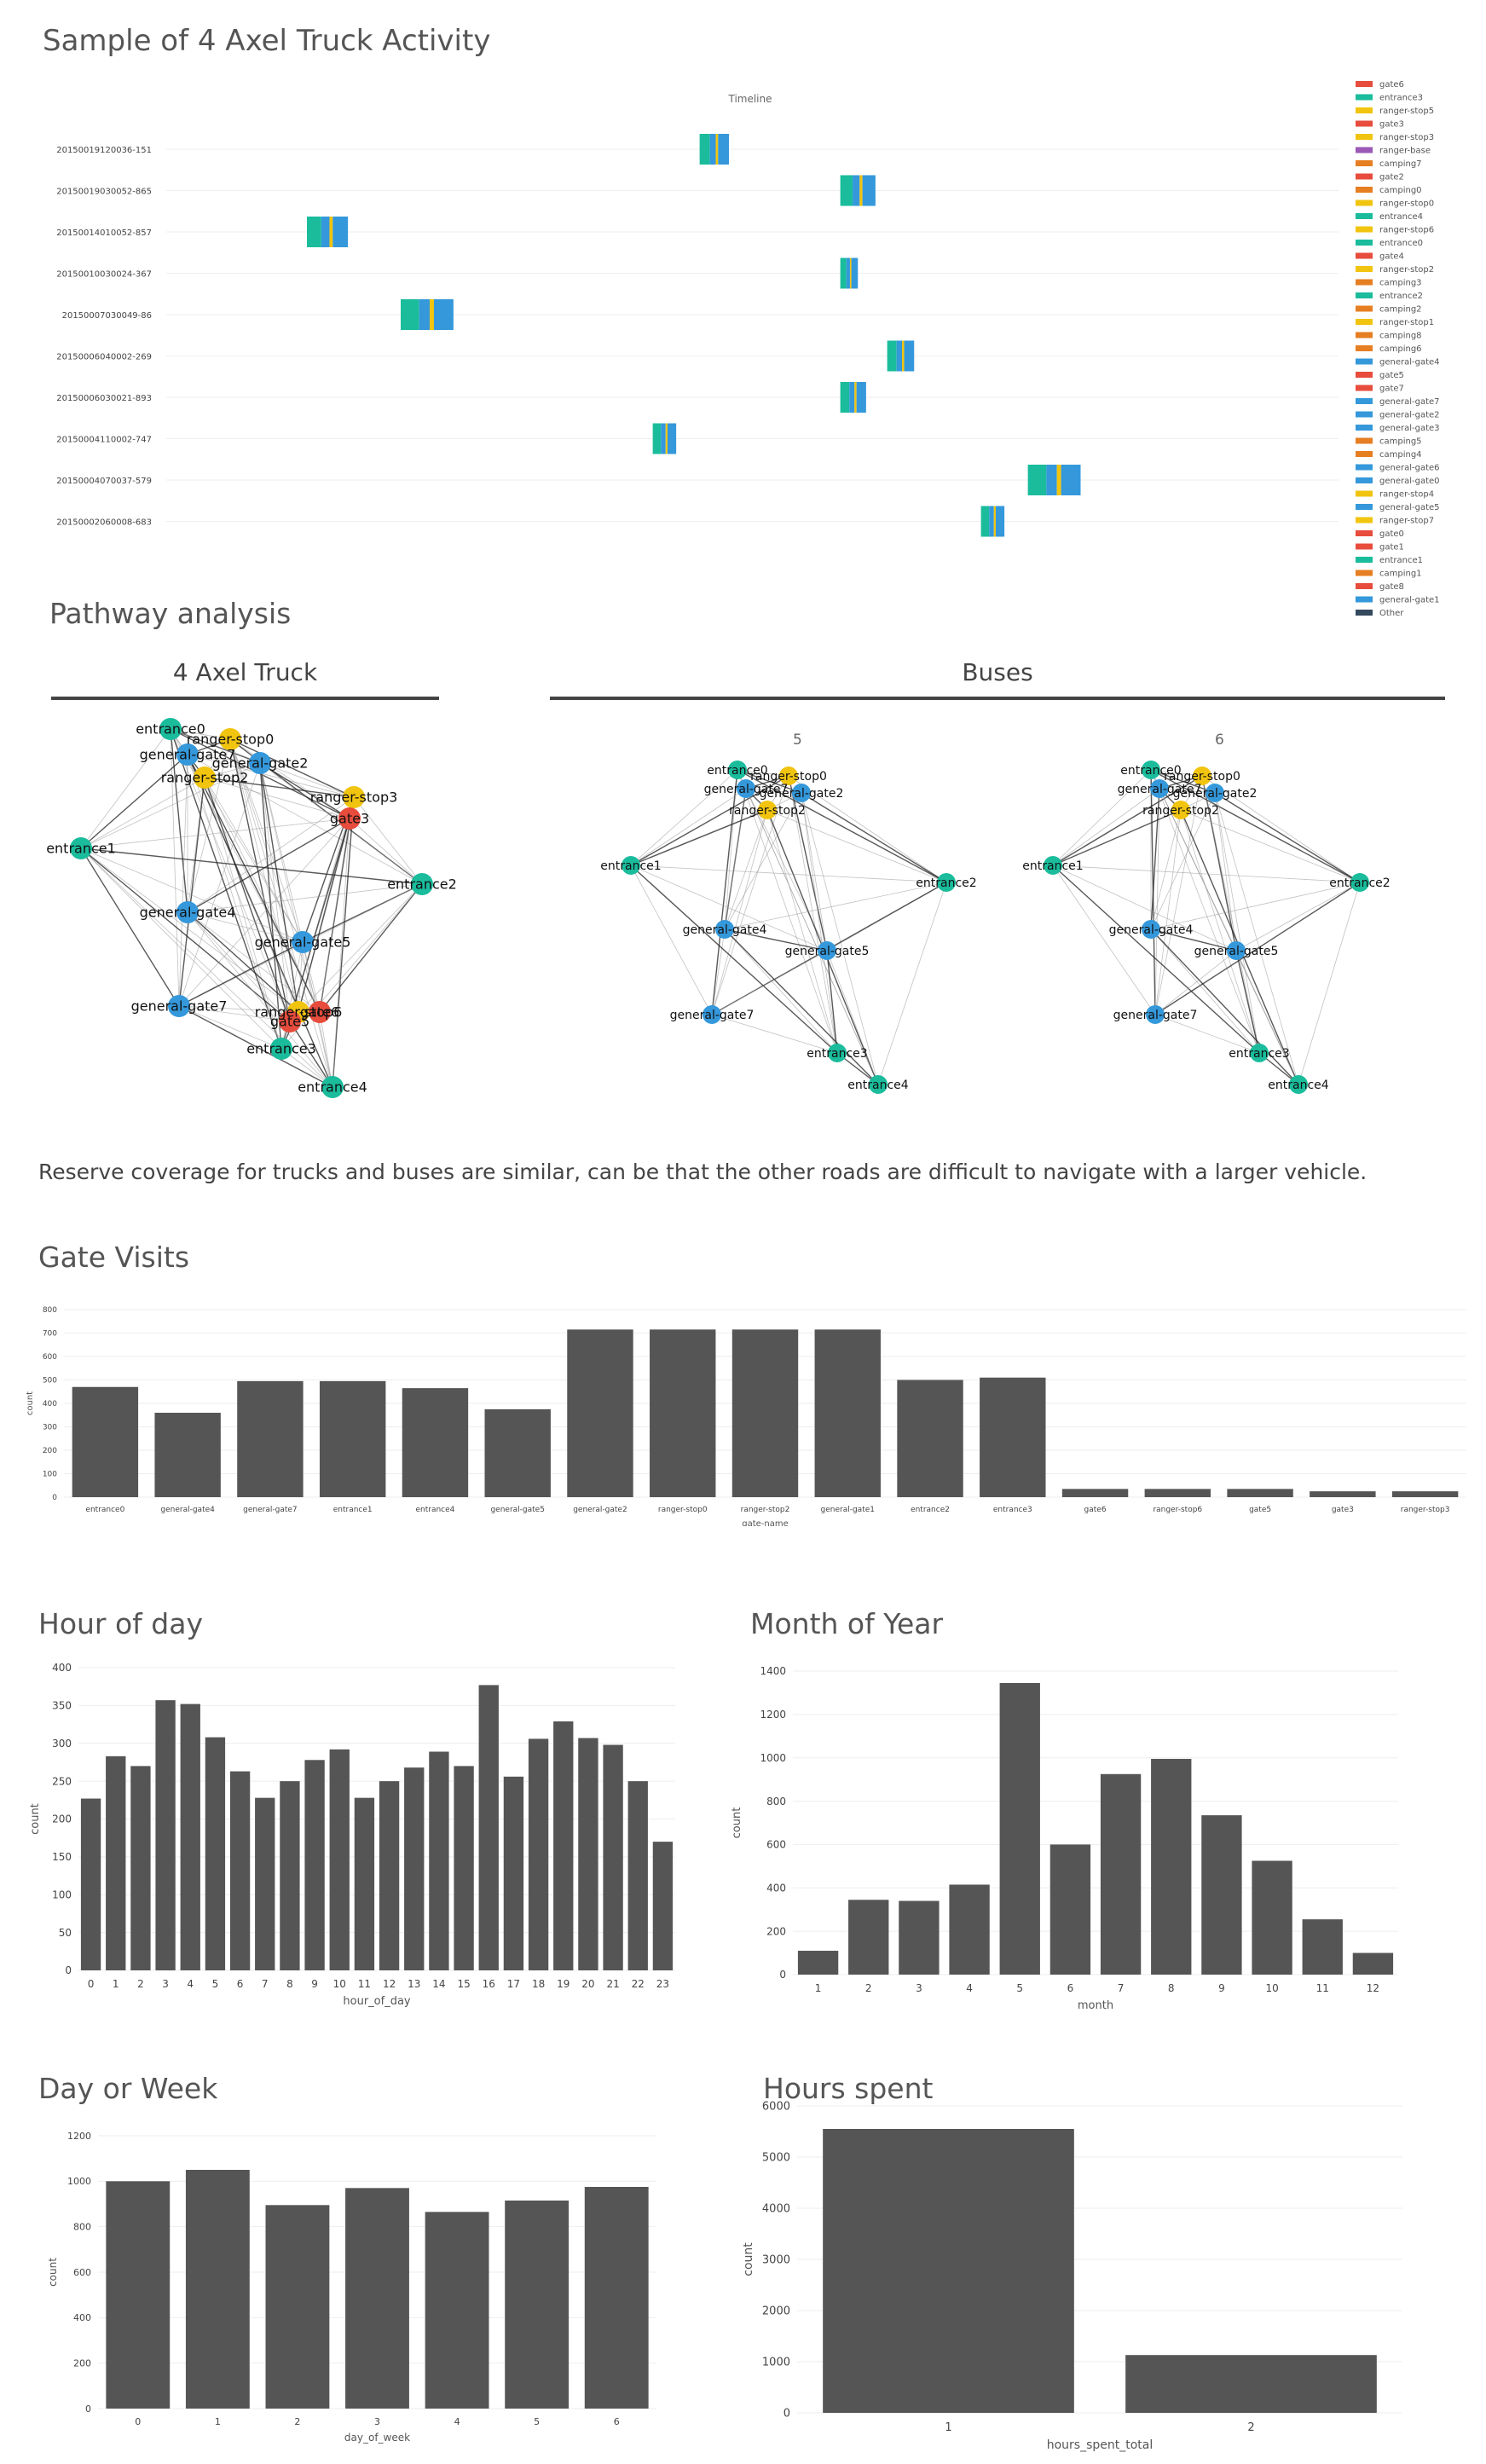 The image size is (1486, 2464). I want to click on x-tick-label: 12, so click(1373, 1988).